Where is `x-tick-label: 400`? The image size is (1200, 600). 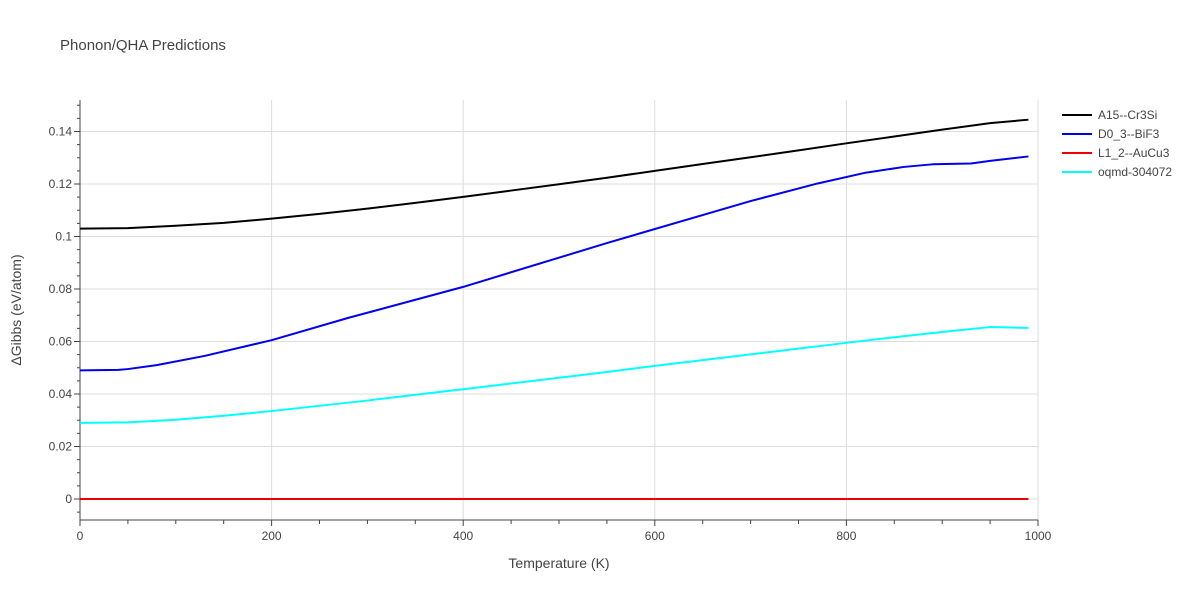
x-tick-label: 400 is located at coordinates (463, 536).